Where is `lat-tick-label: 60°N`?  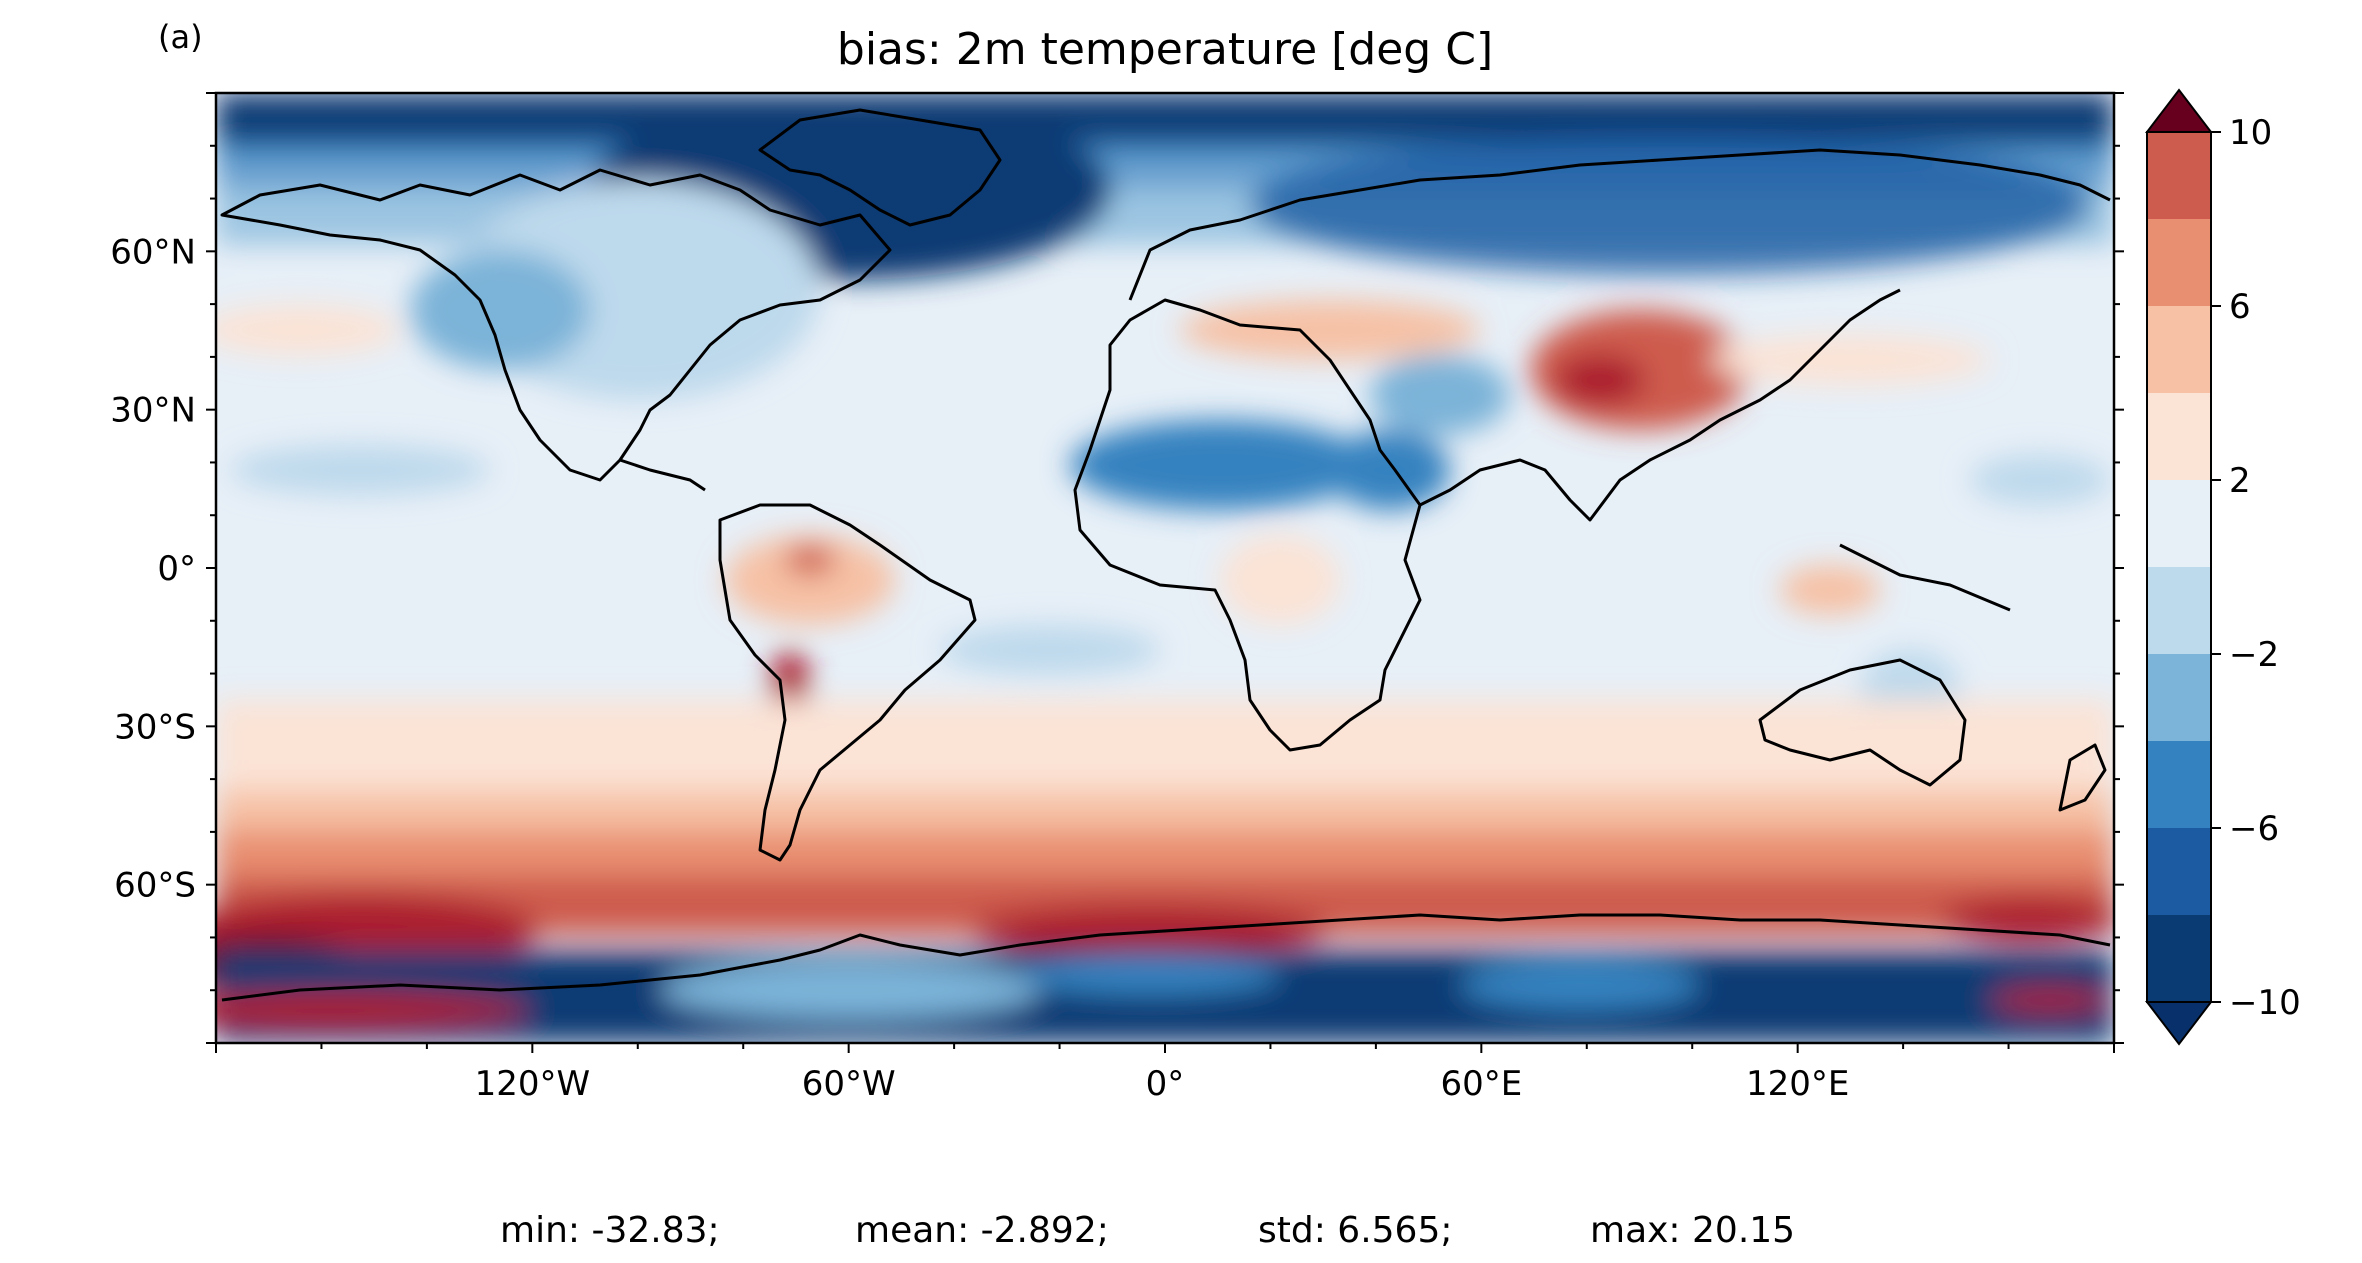 lat-tick-label: 60°N is located at coordinates (153, 252).